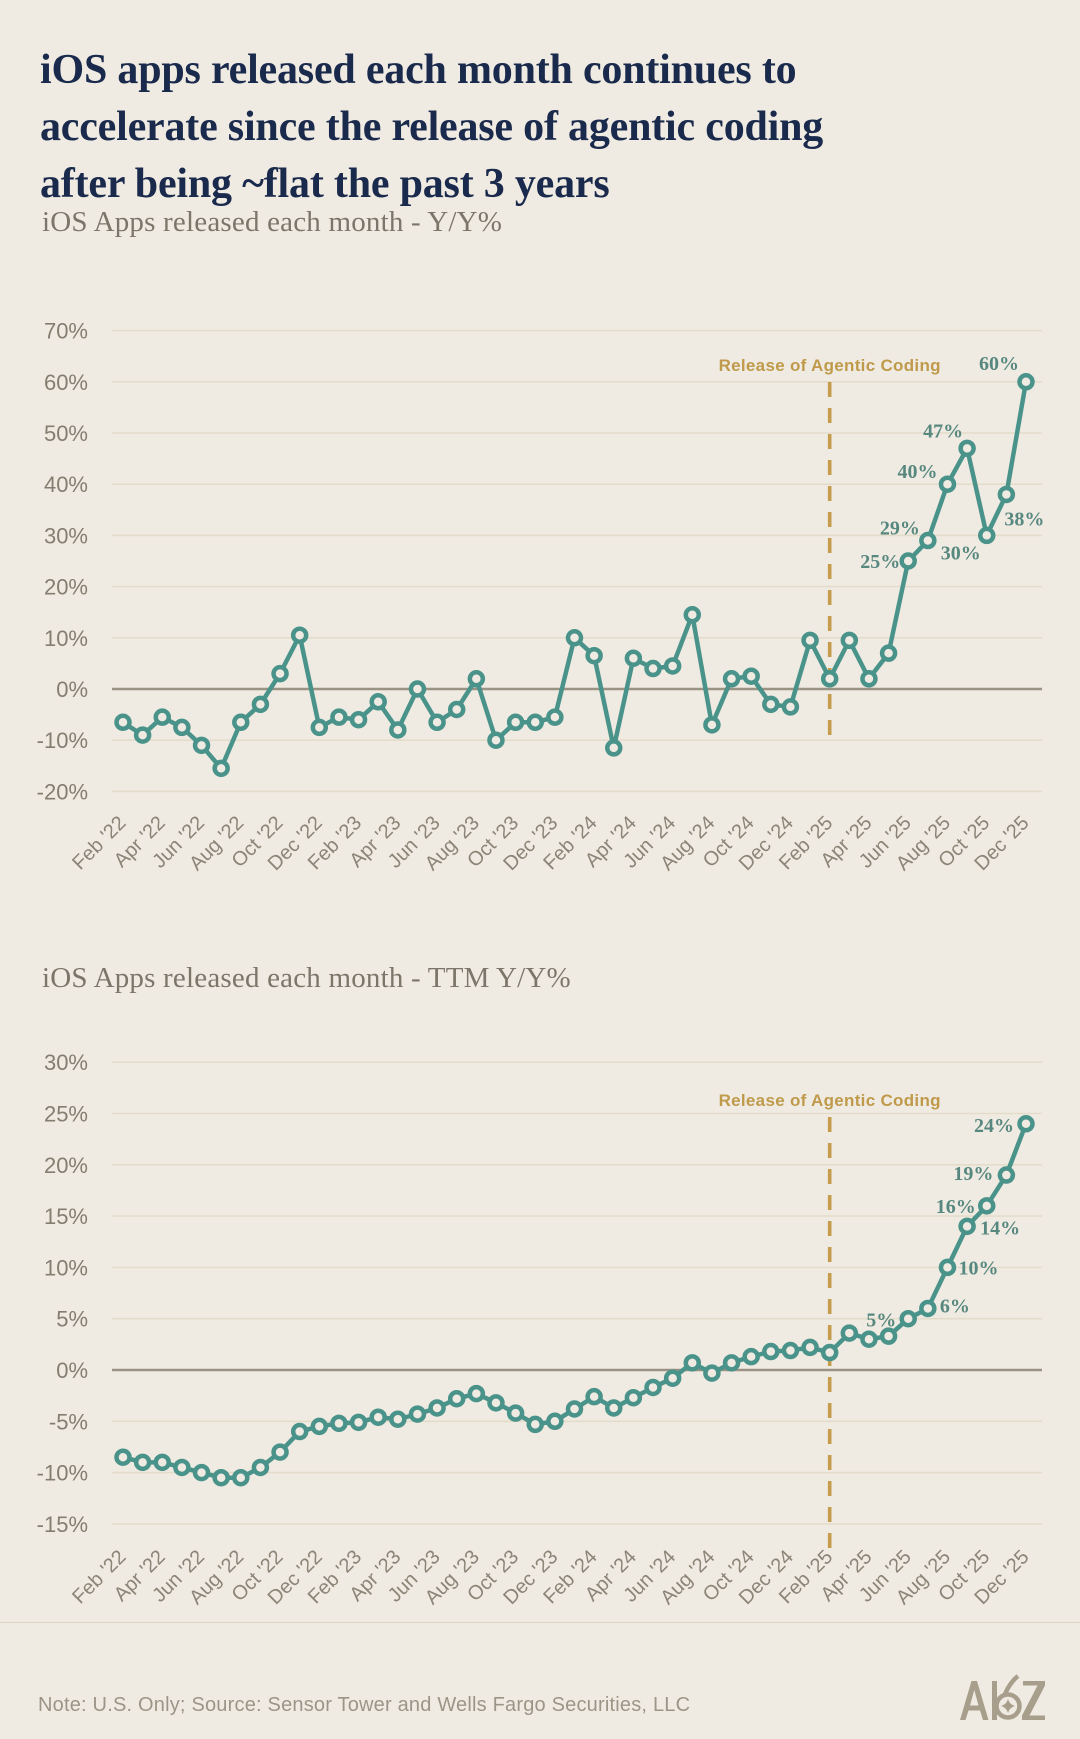 The height and width of the screenshot is (1739, 1080). Describe the element at coordinates (917, 472) in the screenshot. I see `data-point-label: 40%` at that location.